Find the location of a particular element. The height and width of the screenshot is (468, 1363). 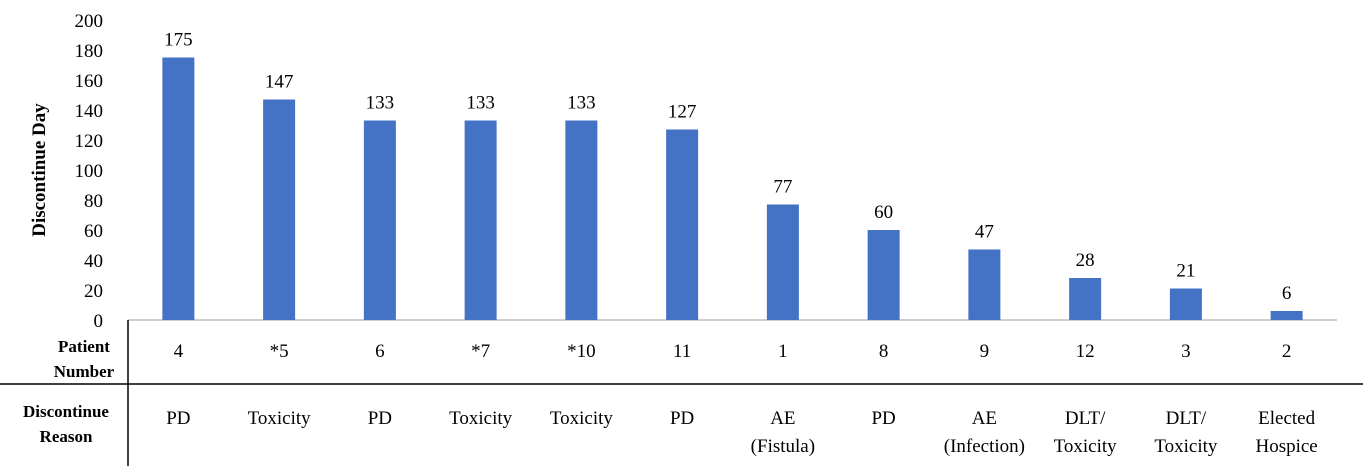

data-label: 6 is located at coordinates (1287, 293).